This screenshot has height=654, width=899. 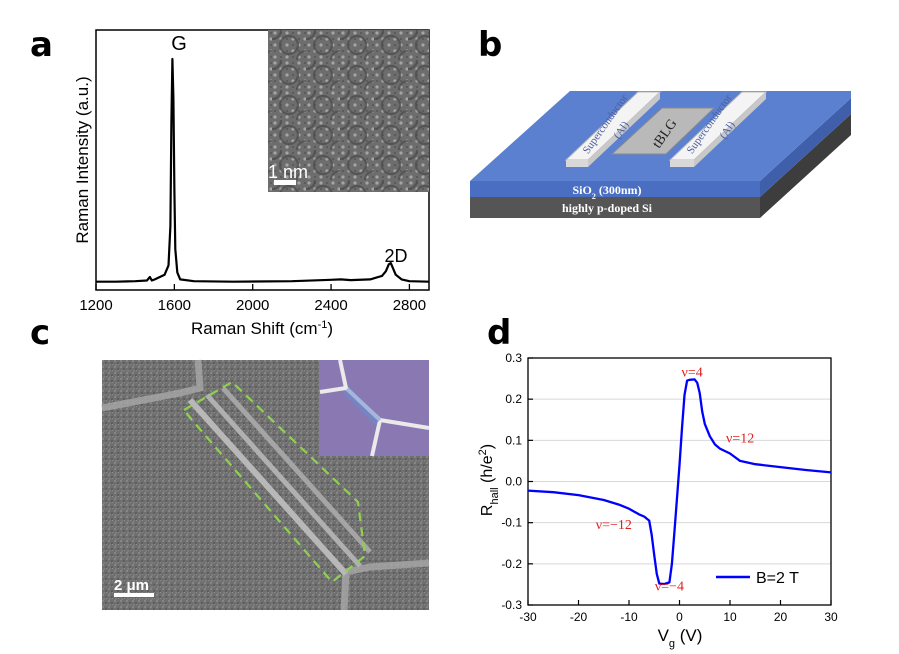 What do you see at coordinates (95, 305) in the screenshot?
I see `panel-a-x-tick-label: 1200` at bounding box center [95, 305].